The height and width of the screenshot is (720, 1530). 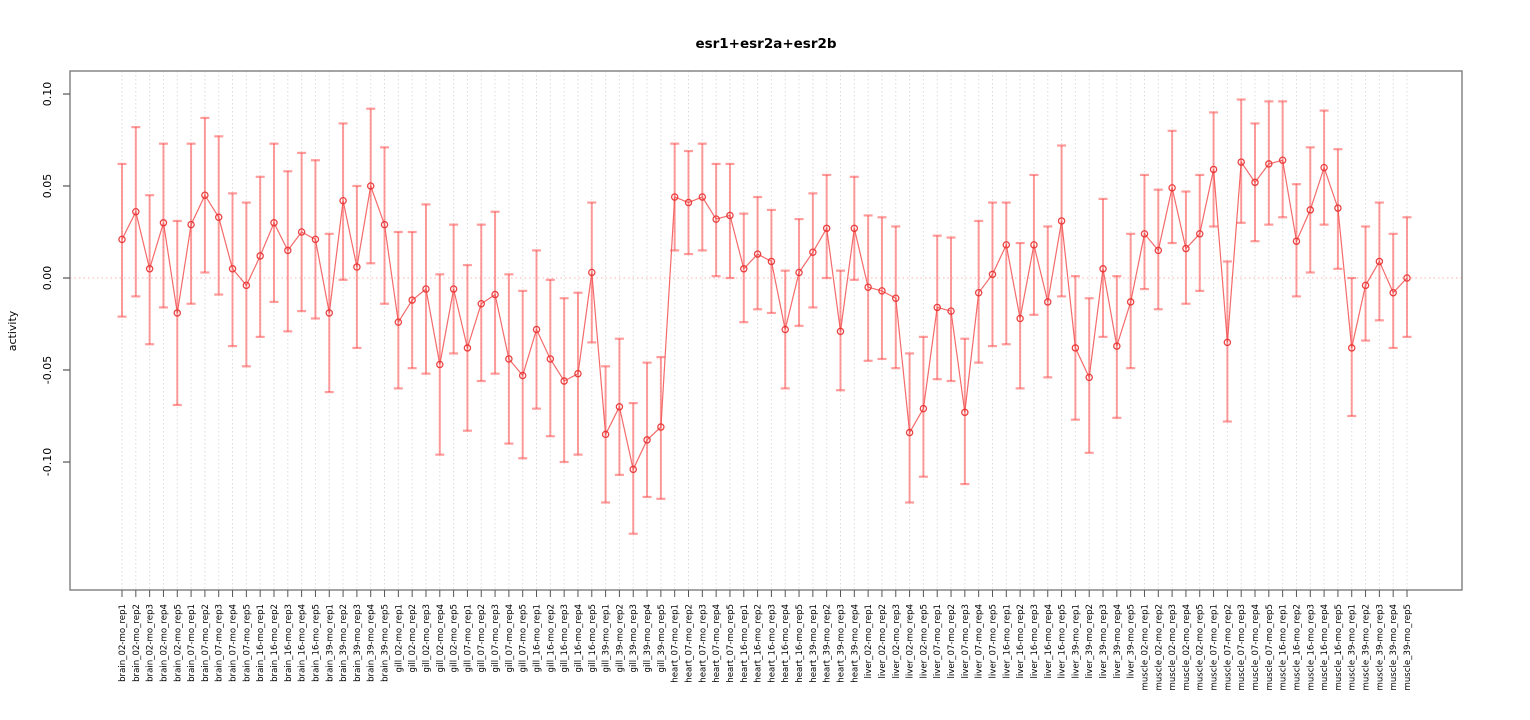 I want to click on x-tick-label: brain_39-mo_rep3, so click(x=358, y=643).